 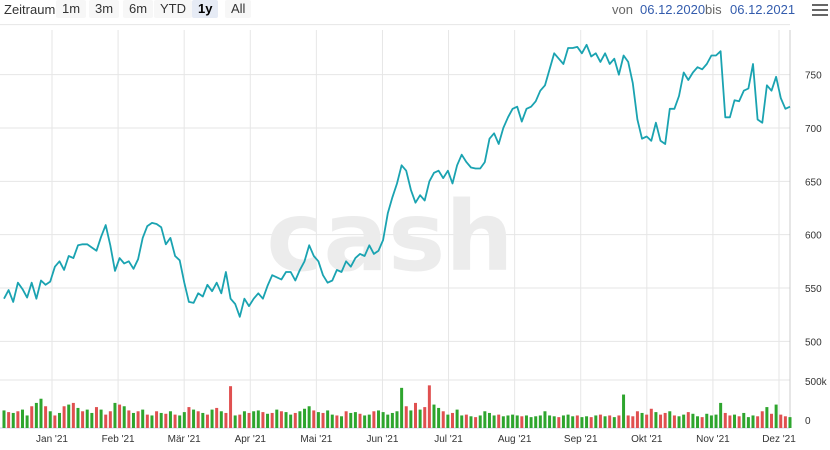 What do you see at coordinates (389, 237) in the screenshot?
I see `watermark: cash` at bounding box center [389, 237].